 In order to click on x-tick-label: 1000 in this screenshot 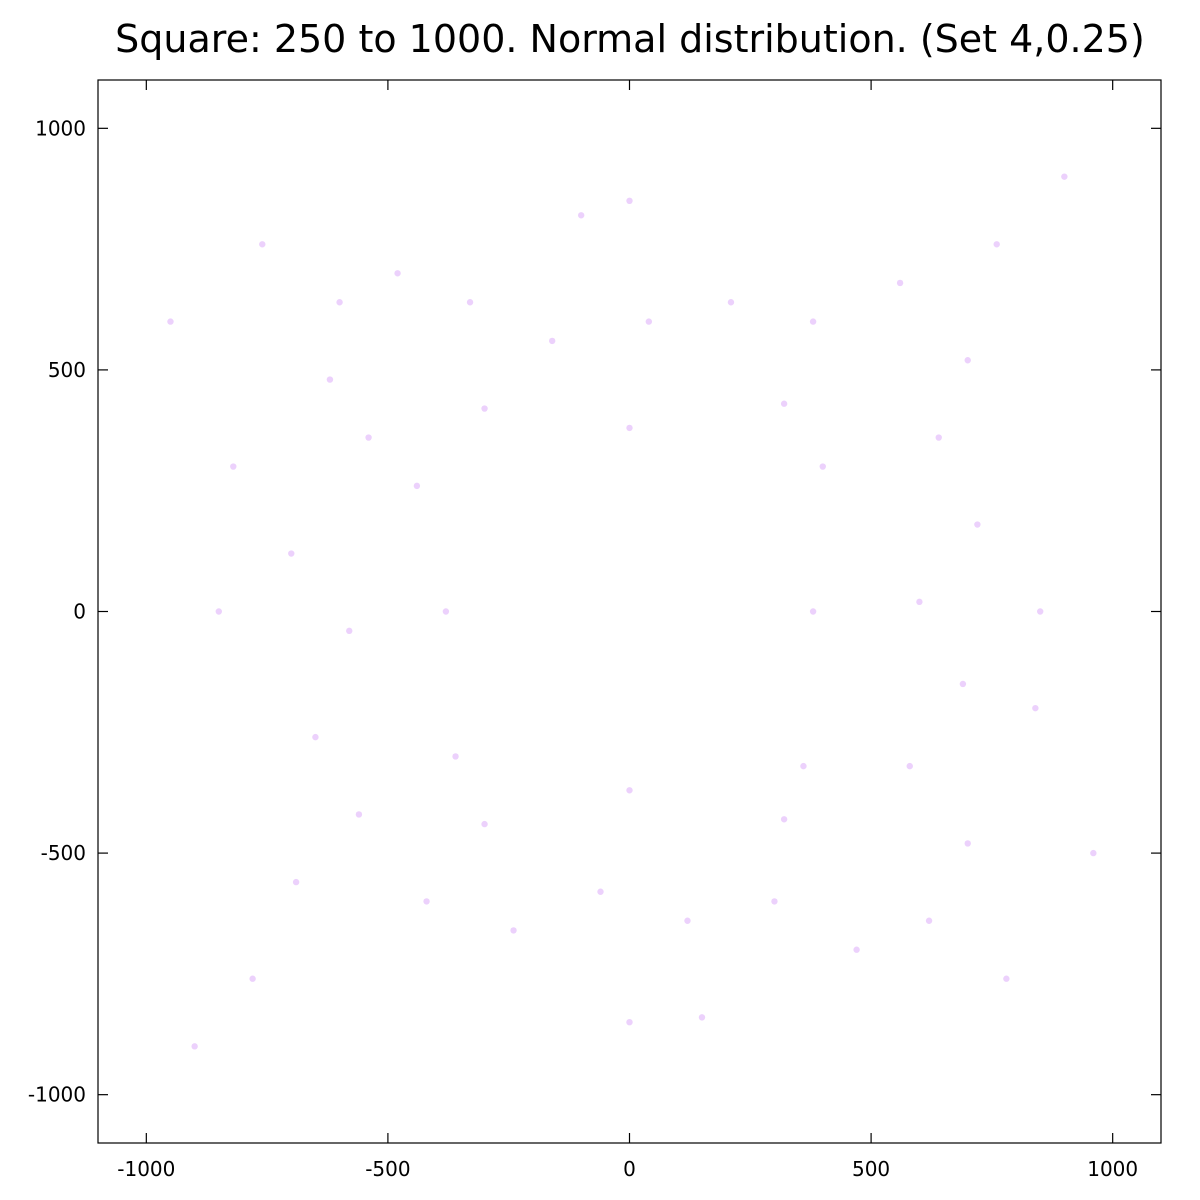, I will do `click(1112, 1169)`.